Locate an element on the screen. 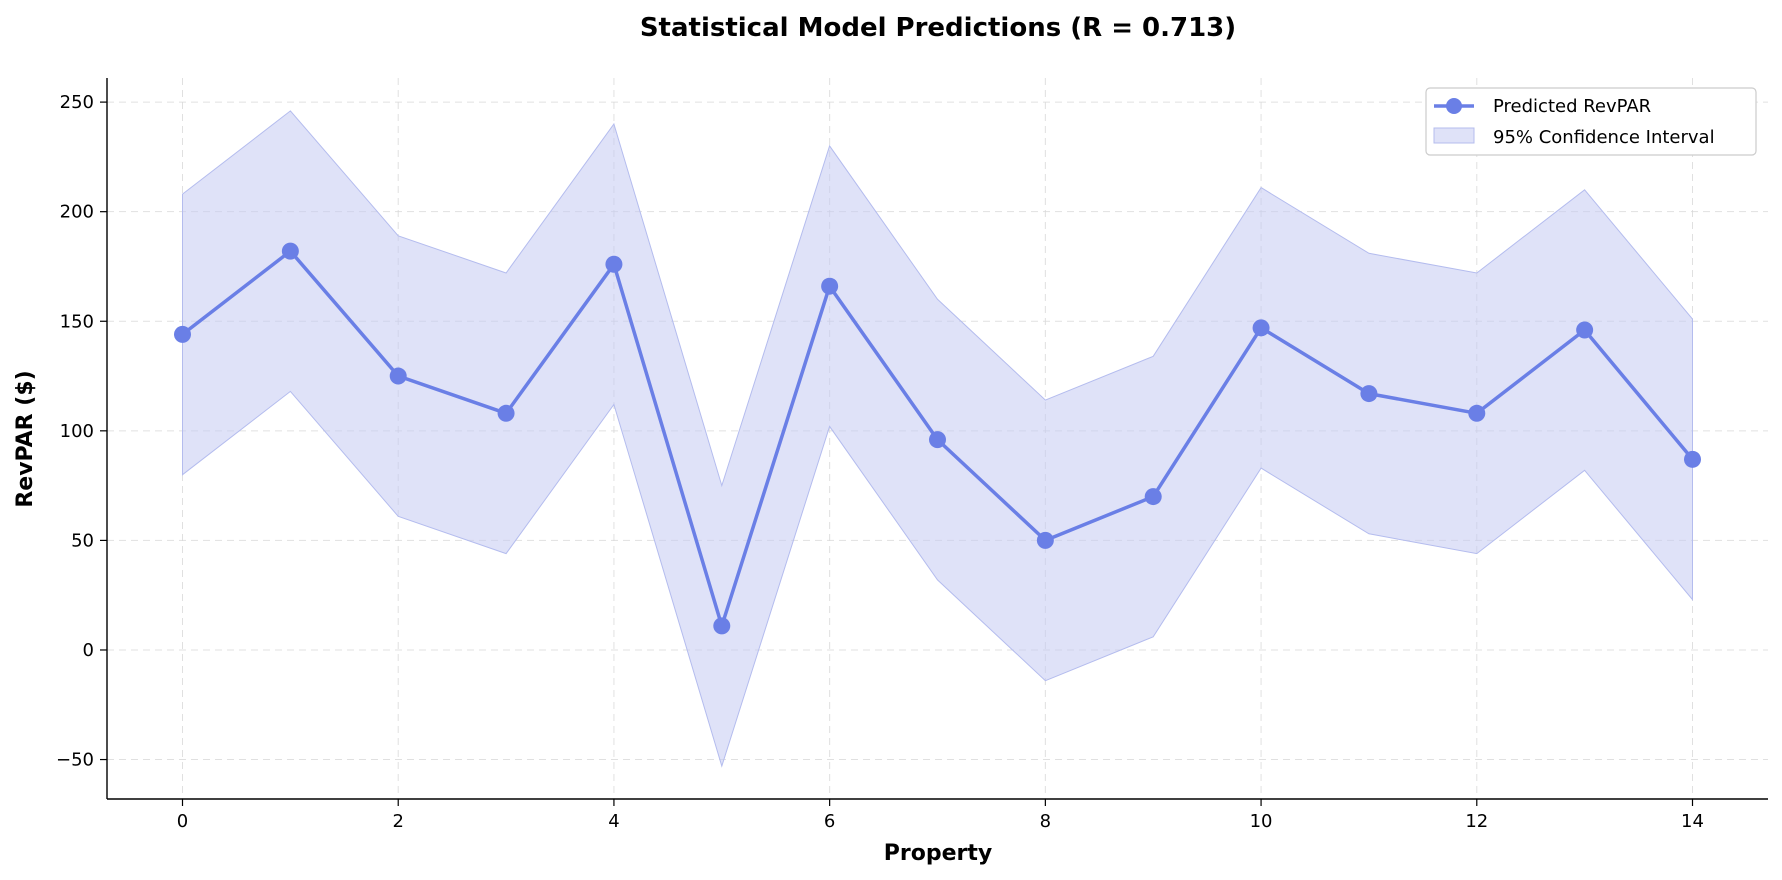 This screenshot has width=1782, height=880. y-ticks: −50 0 50 100 150 200 250 is located at coordinates (81, 431).